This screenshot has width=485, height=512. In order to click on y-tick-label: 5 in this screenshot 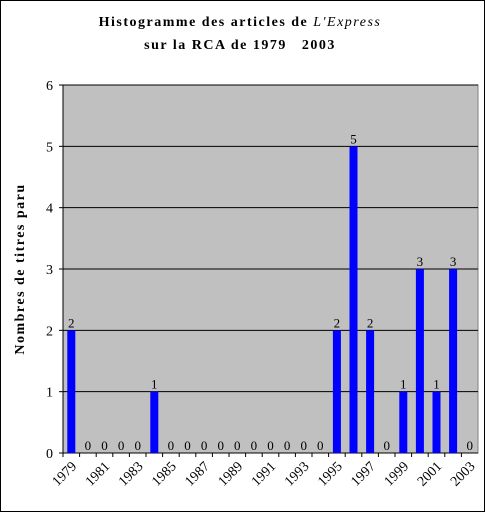, I will do `click(49, 147)`.